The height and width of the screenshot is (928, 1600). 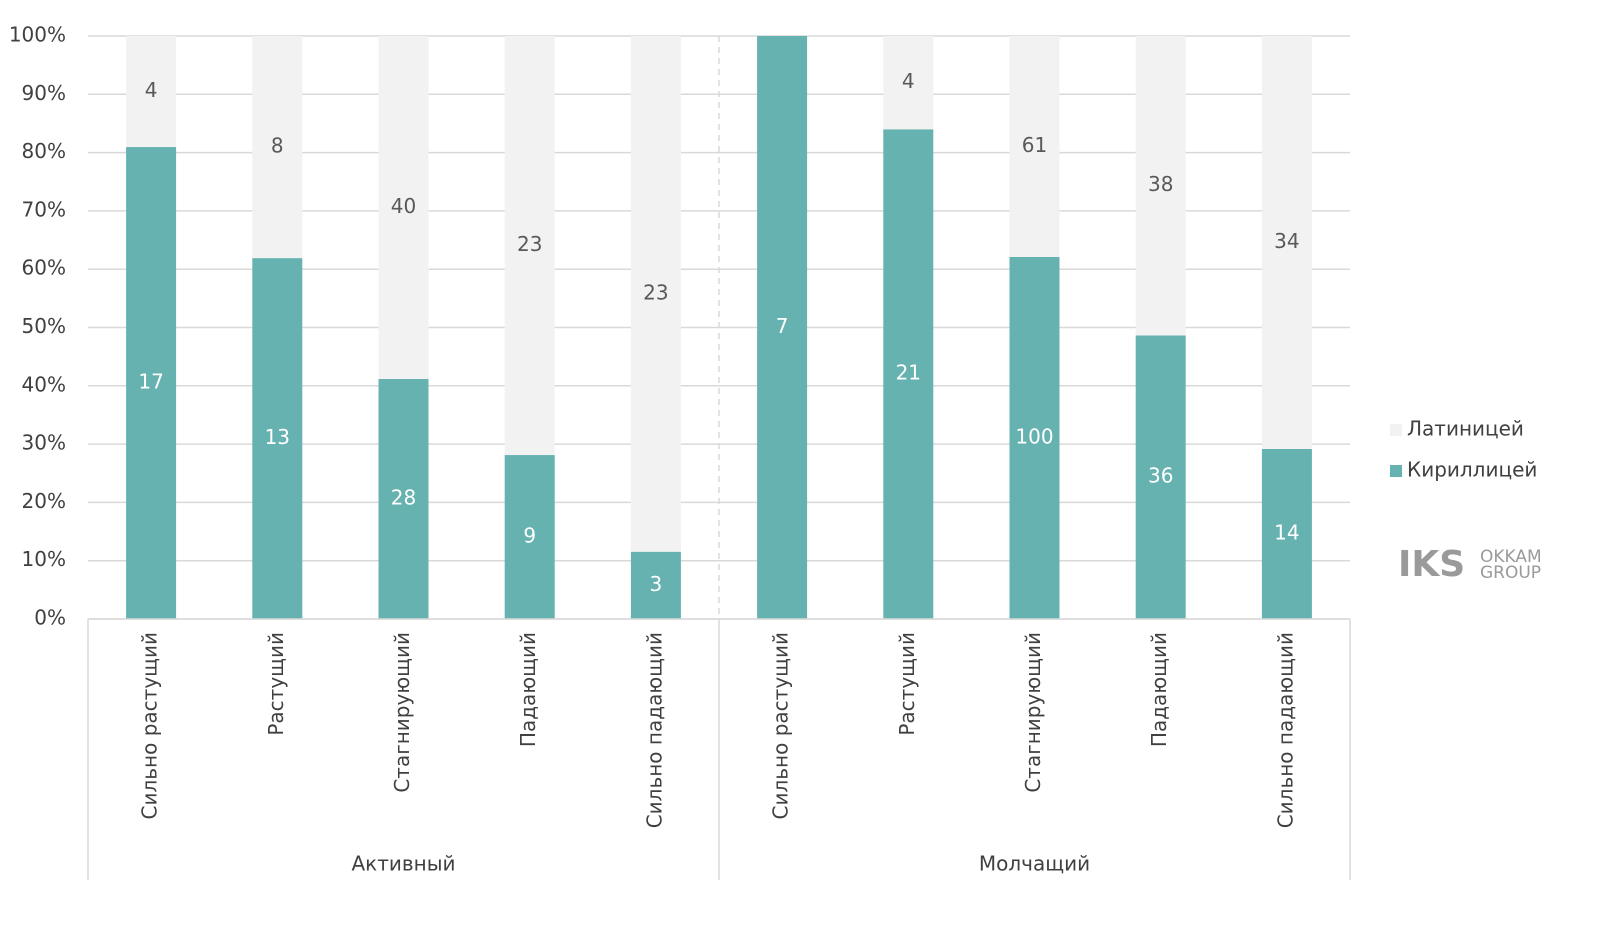 I want to click on data-label: 28, so click(x=403, y=497).